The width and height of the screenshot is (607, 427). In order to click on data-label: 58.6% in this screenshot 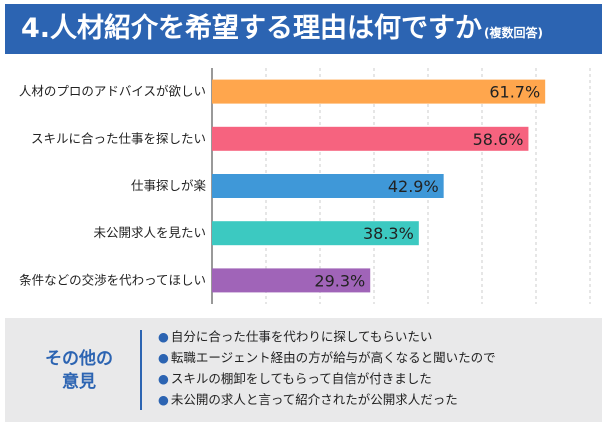, I will do `click(498, 139)`.